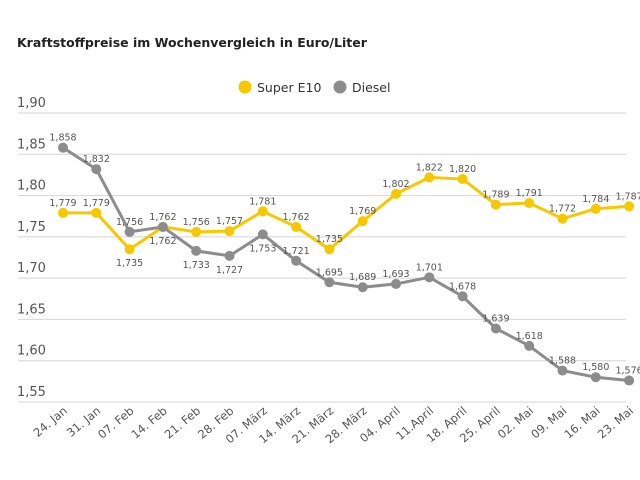  I want to click on y-tick-label: 1,75, so click(31, 227).